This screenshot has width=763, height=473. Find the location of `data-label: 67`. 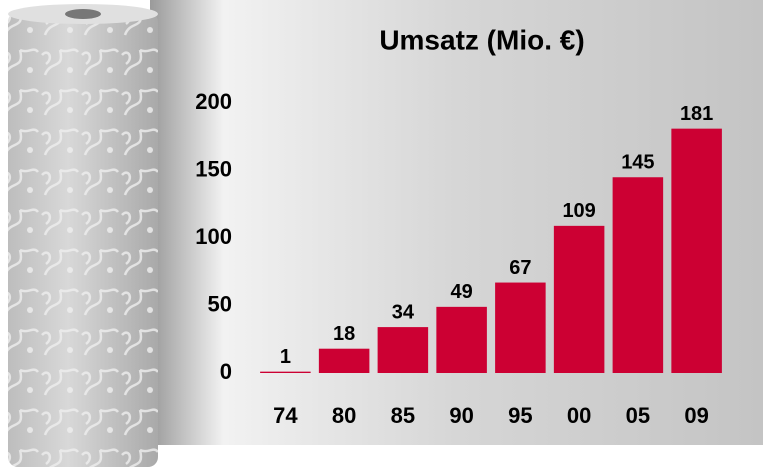

data-label: 67 is located at coordinates (520, 268).